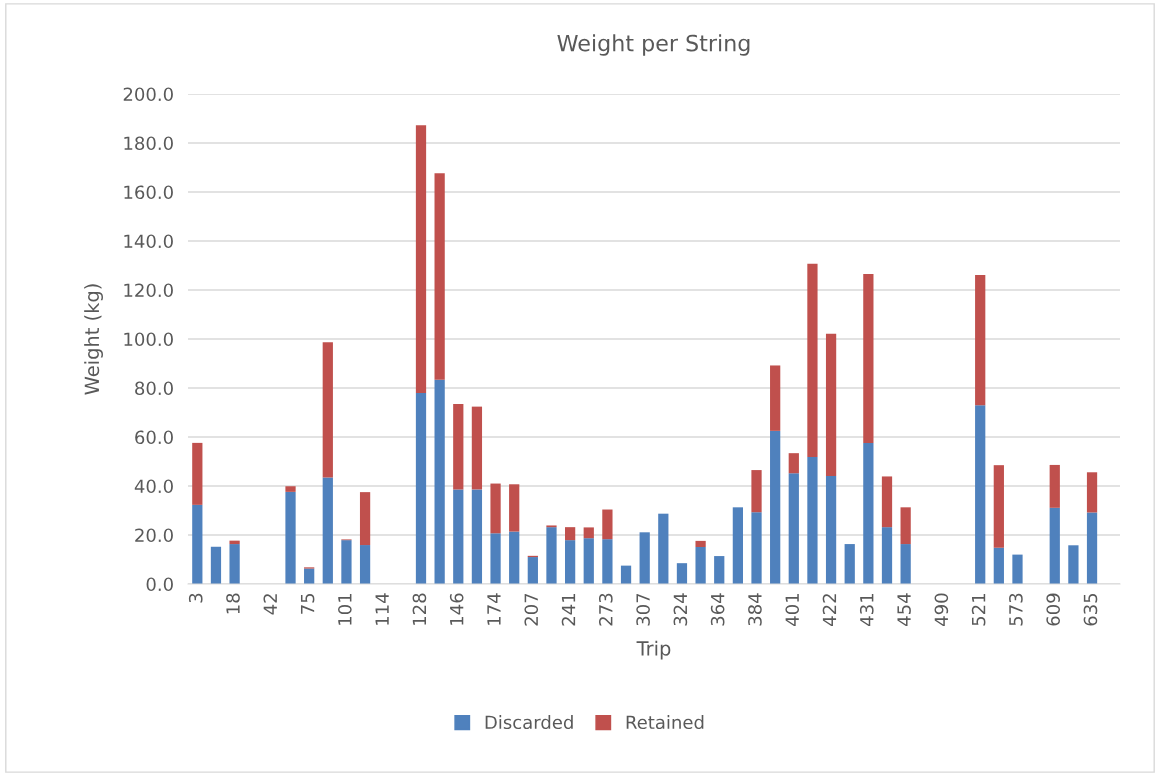 The height and width of the screenshot is (776, 1160). Describe the element at coordinates (904, 609) in the screenshot. I see `x-tick-label: 454` at that location.